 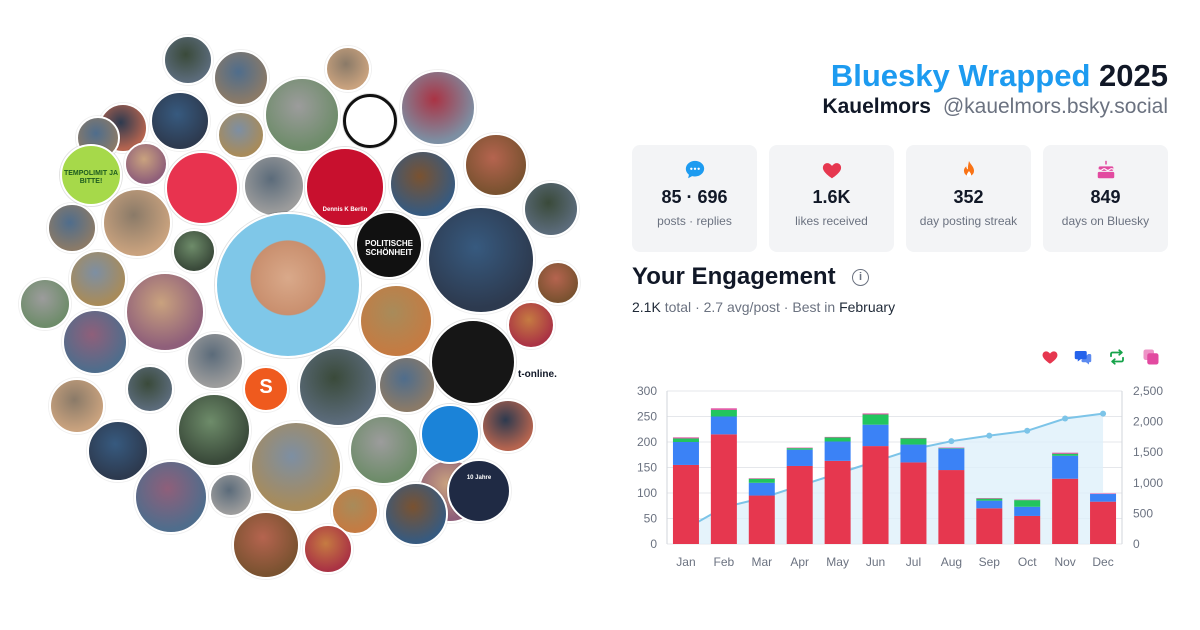 What do you see at coordinates (1133, 75) in the screenshot?
I see `year-title: 2025` at bounding box center [1133, 75].